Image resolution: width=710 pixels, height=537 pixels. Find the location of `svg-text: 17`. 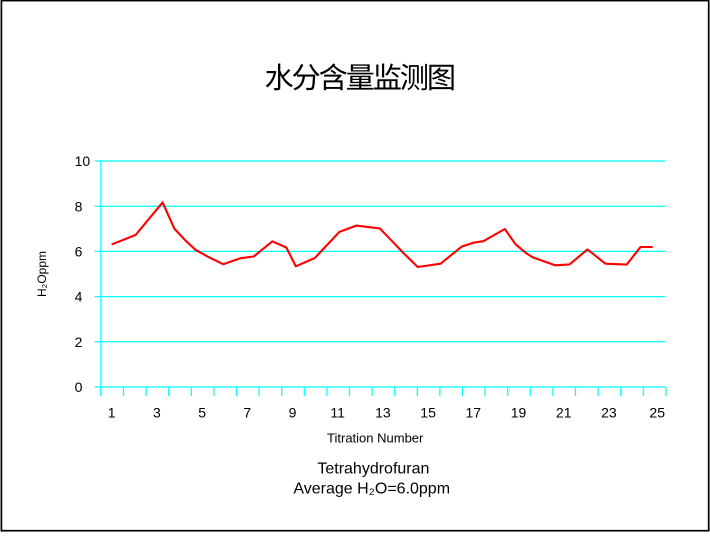

svg-text: 17 is located at coordinates (474, 413).